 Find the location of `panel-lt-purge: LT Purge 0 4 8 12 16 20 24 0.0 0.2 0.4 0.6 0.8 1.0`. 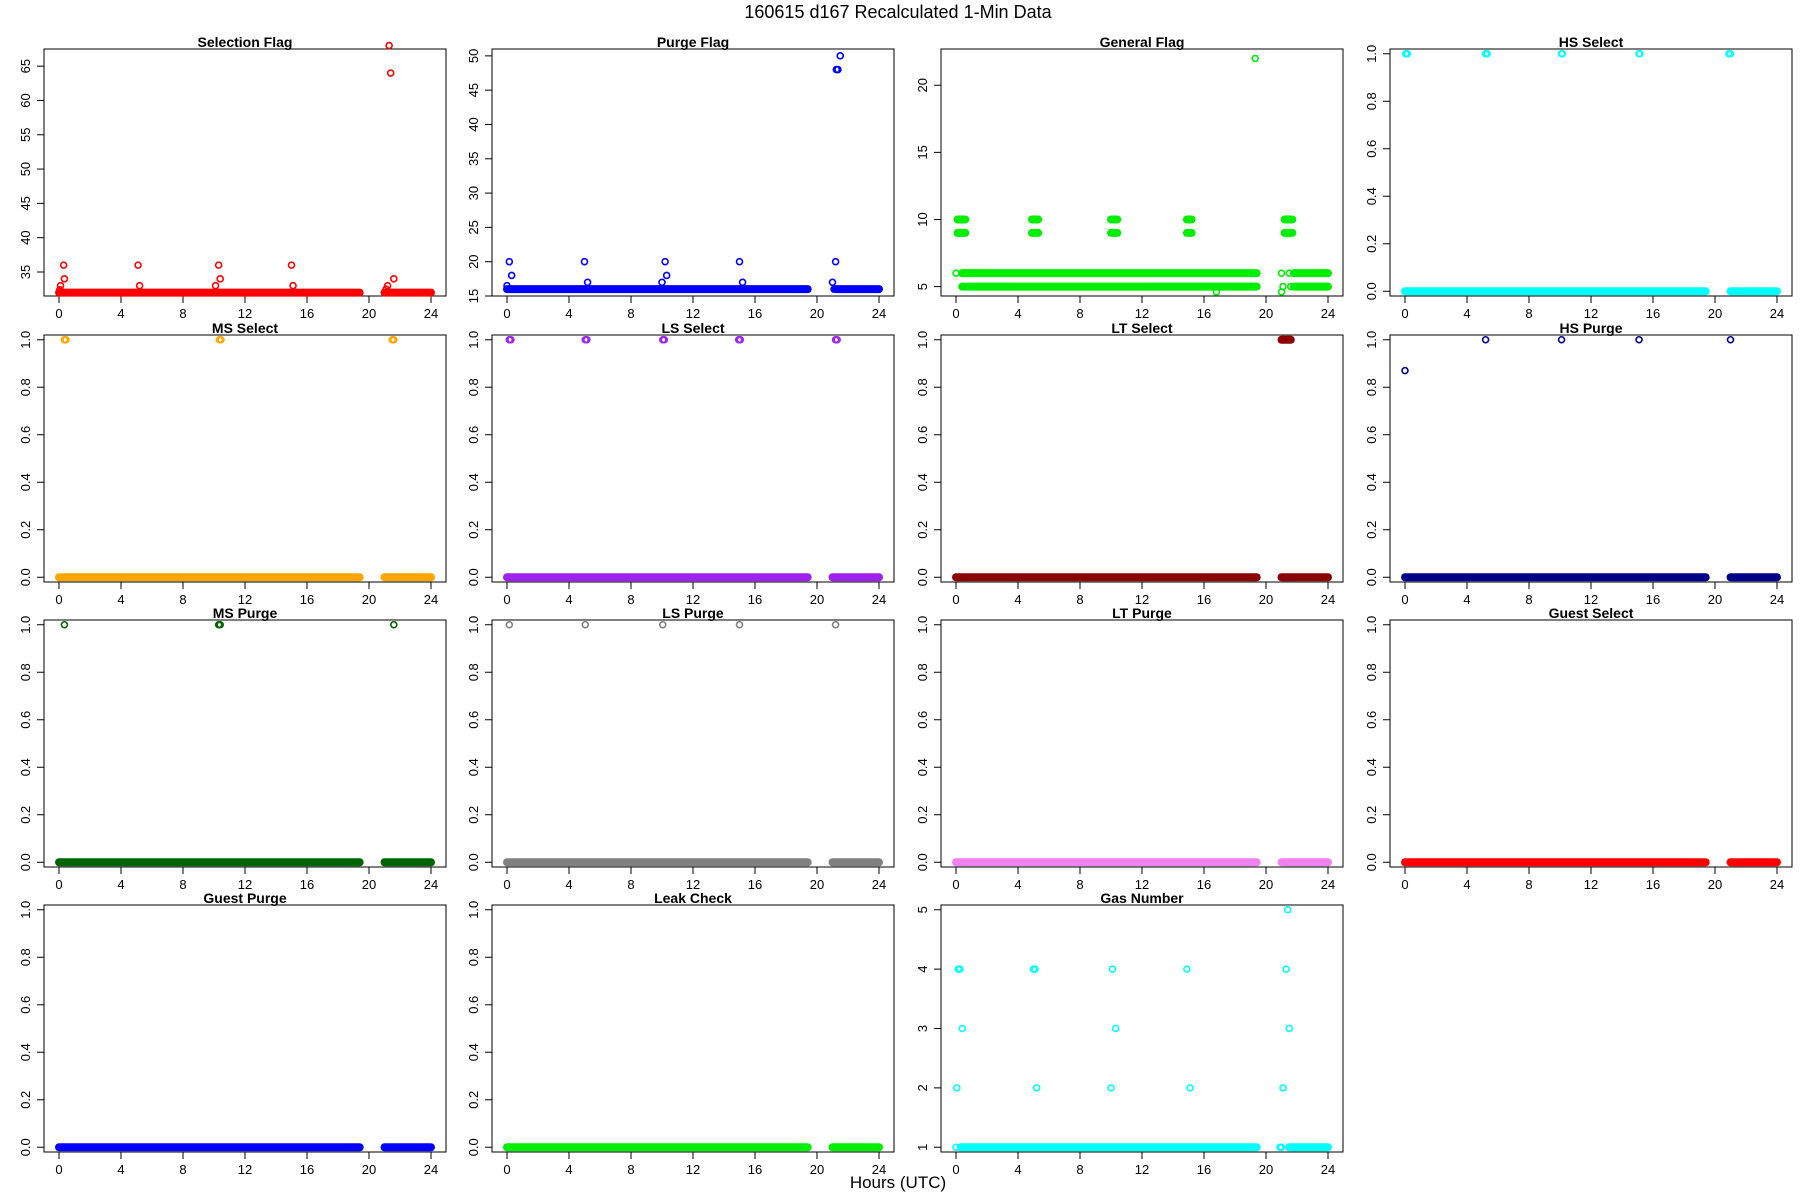

panel-lt-purge: LT Purge 0 4 8 12 16 20 24 0.0 0.2 0.4 0.6 0.8 1.0 is located at coordinates (1129, 748).